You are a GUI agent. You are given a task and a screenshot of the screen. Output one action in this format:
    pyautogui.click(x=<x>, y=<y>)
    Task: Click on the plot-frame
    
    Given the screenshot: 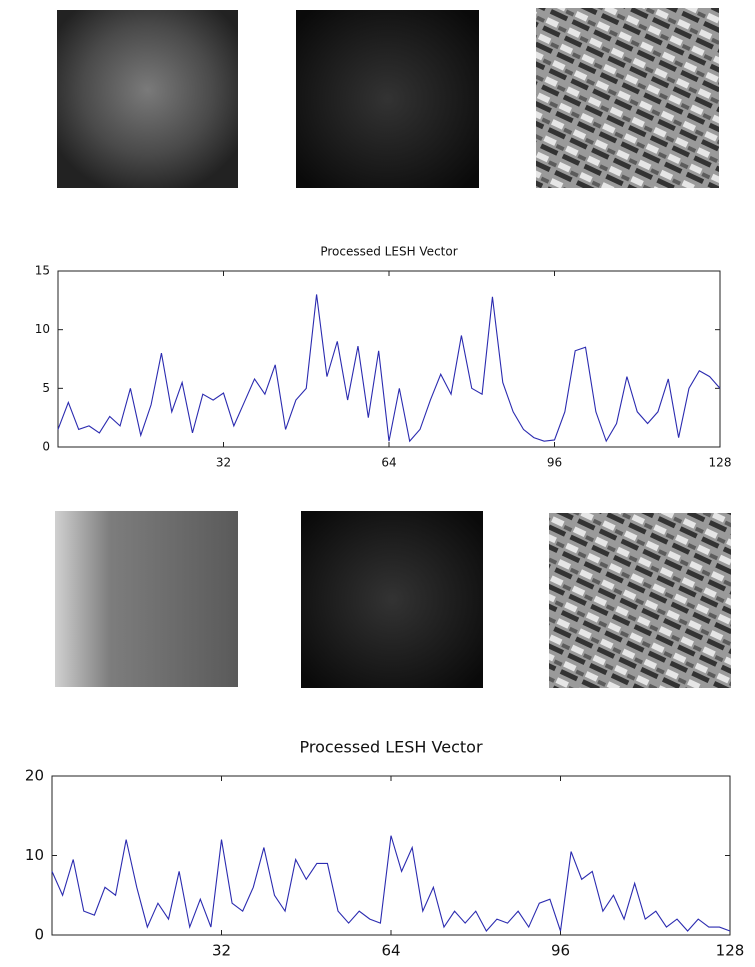 What is the action you would take?
    pyautogui.click(x=391, y=855)
    